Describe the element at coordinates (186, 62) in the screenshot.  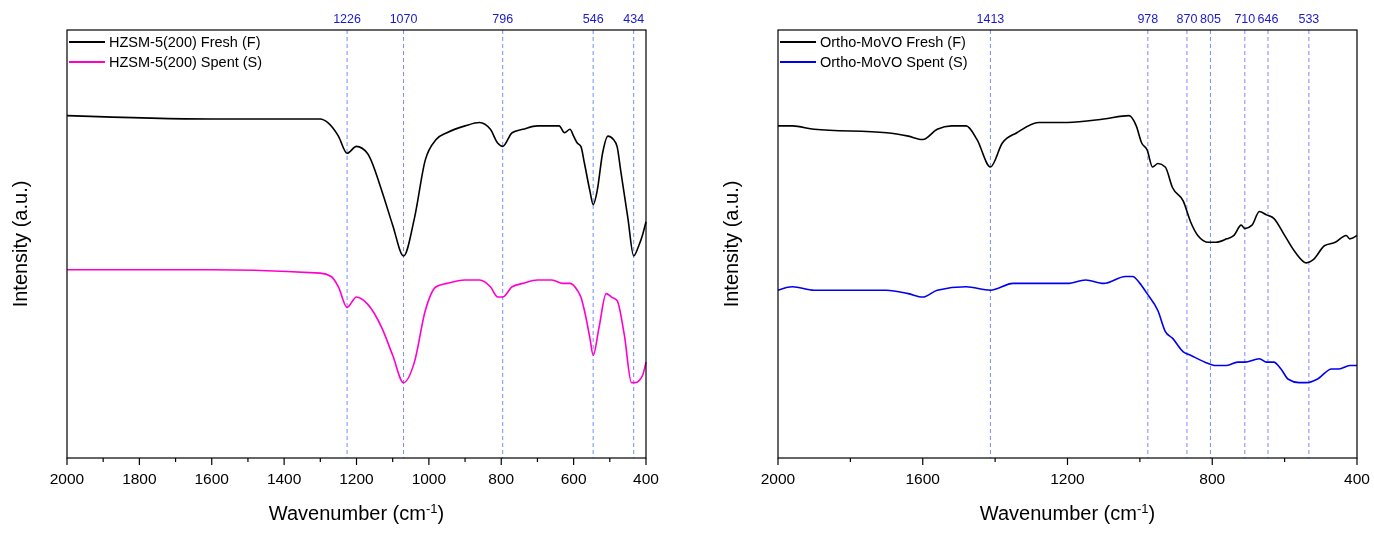
I see `legend-label: HZSM-5(200) Spent (S)` at that location.